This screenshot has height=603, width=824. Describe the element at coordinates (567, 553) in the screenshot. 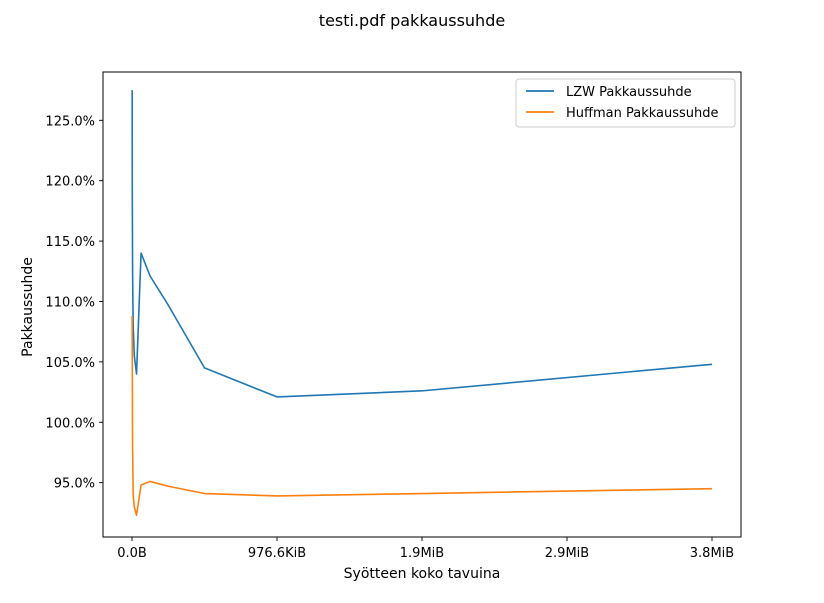

I see `x-tick-label: 2.9MiB` at that location.